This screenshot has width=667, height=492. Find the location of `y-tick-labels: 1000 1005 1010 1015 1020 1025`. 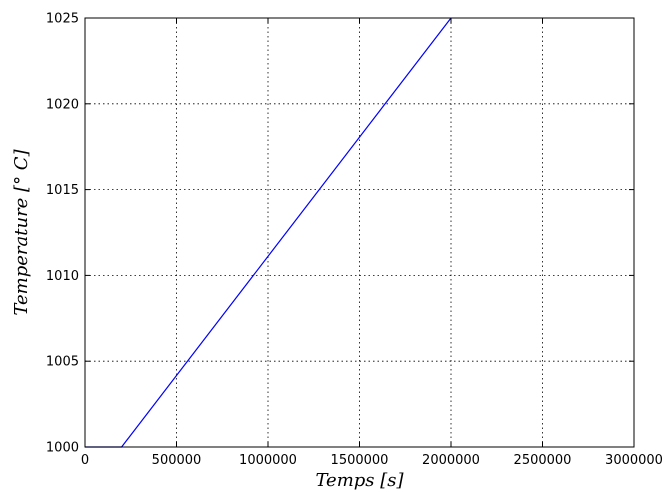

y-tick-labels: 1000 1005 1010 1015 1020 1025 is located at coordinates (62, 234).